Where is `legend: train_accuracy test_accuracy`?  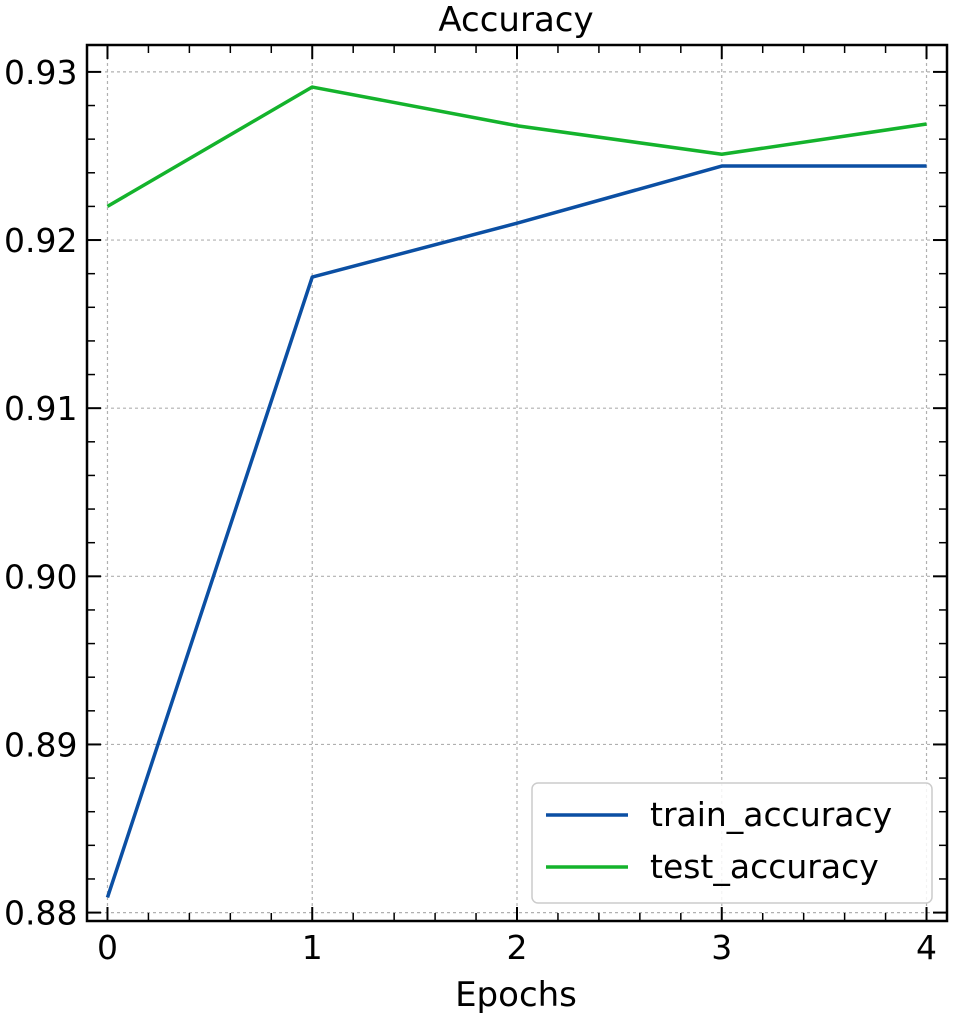 legend: train_accuracy test_accuracy is located at coordinates (732, 843).